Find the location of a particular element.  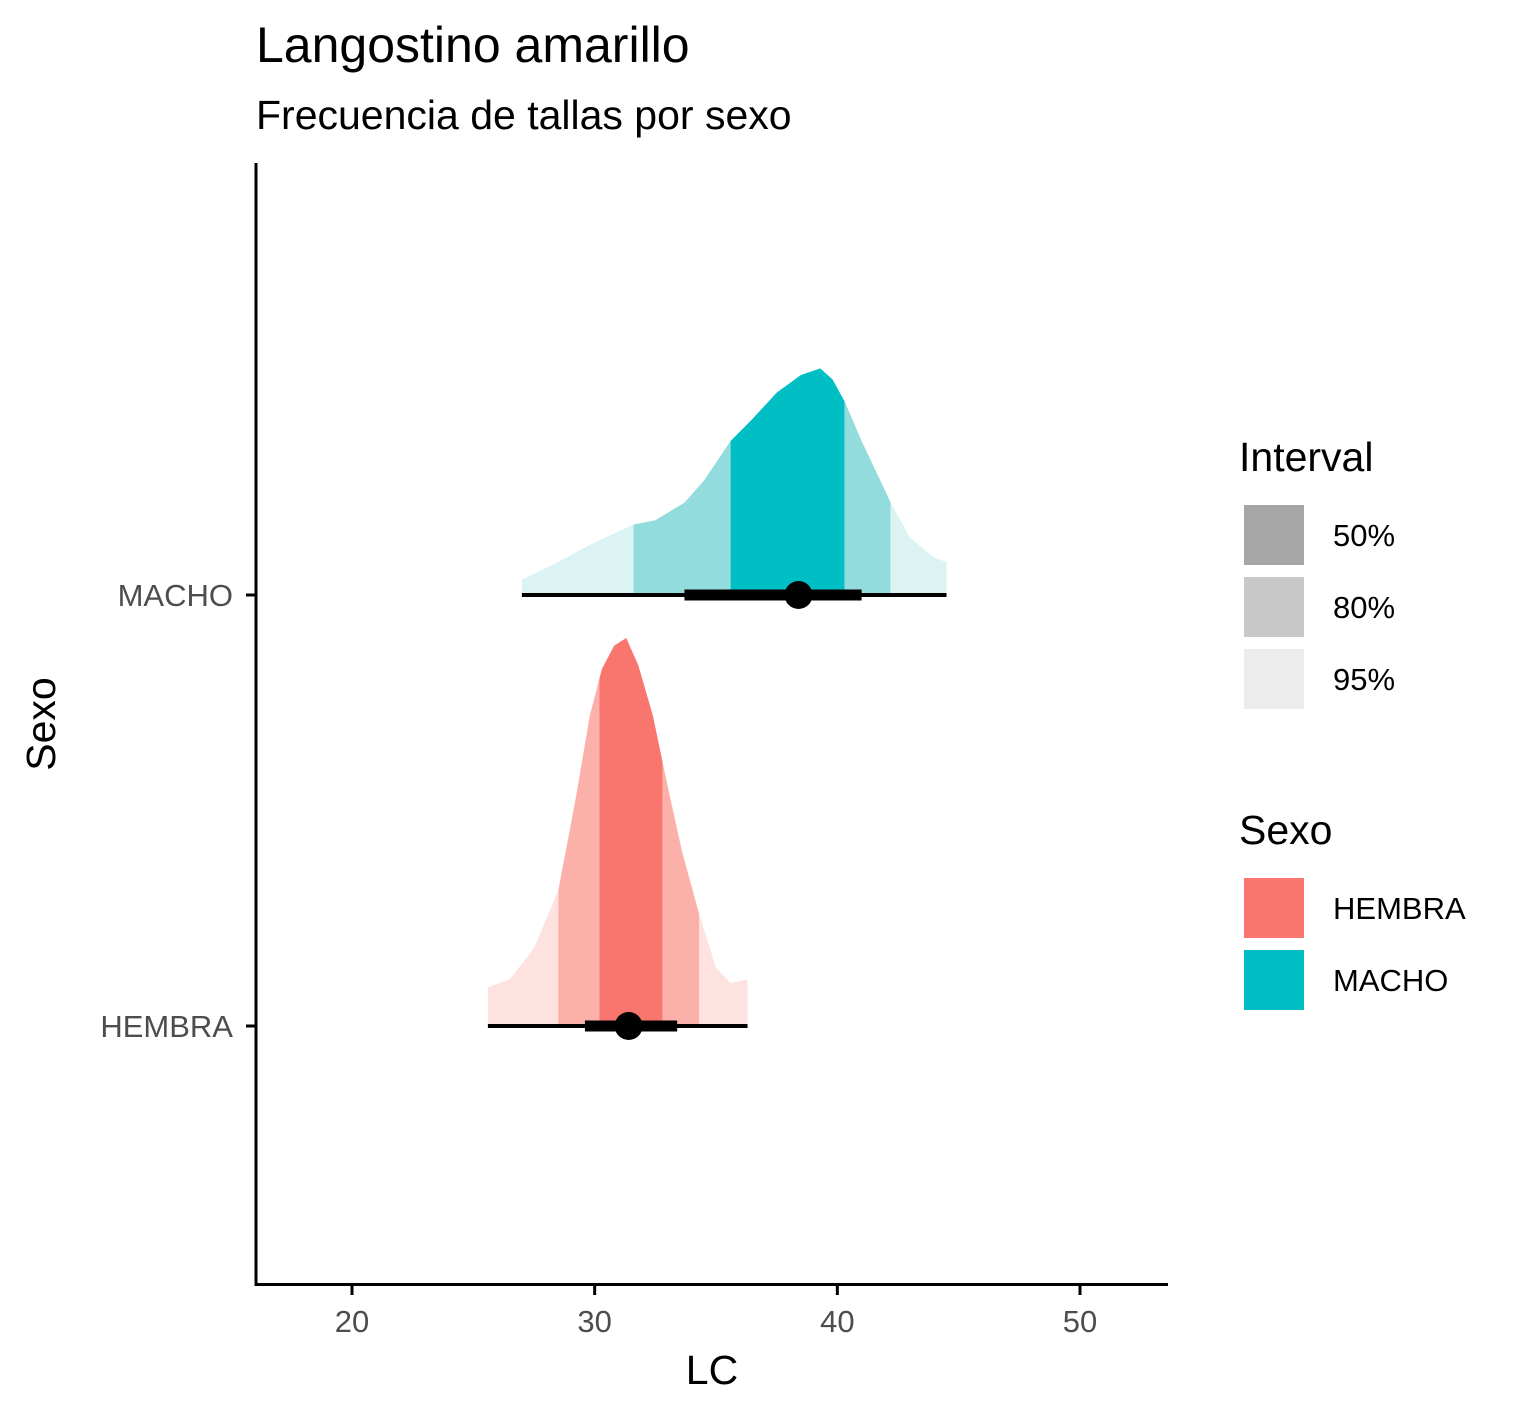

sexo-legend-label: MACHO is located at coordinates (1390, 980).